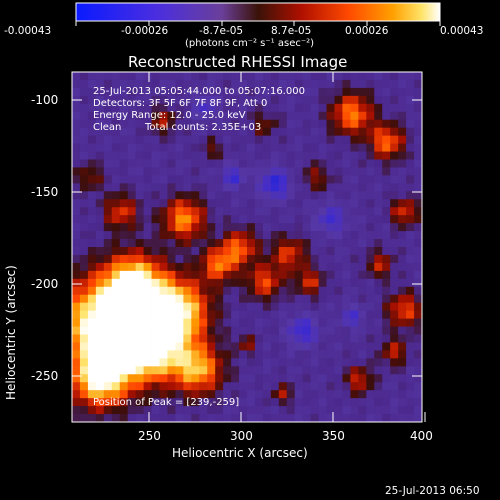 Image resolution: width=500 pixels, height=500 pixels. Describe the element at coordinates (462, 31) in the screenshot. I see `colorbar-tick-label: 0.00043` at that location.